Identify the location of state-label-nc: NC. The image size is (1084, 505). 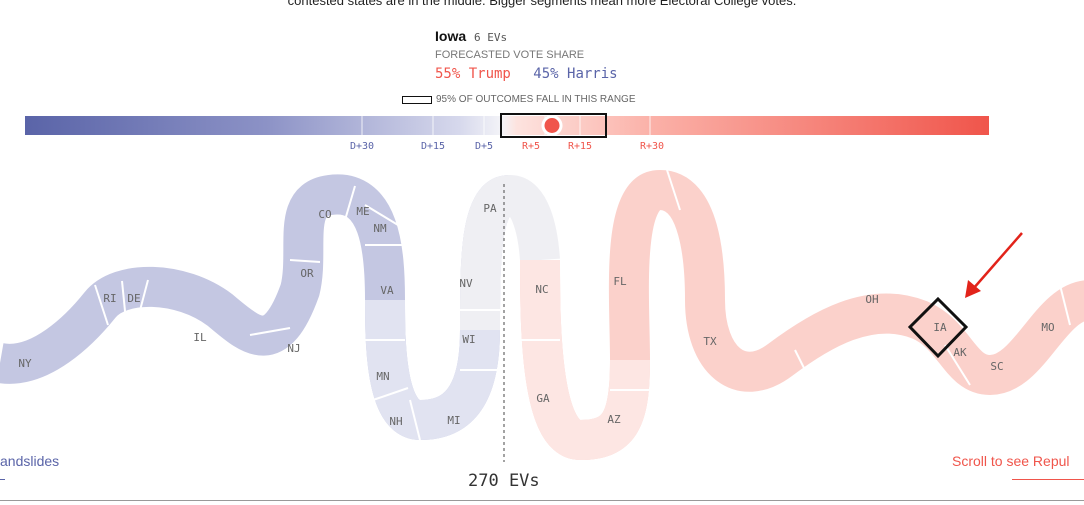
(541, 289).